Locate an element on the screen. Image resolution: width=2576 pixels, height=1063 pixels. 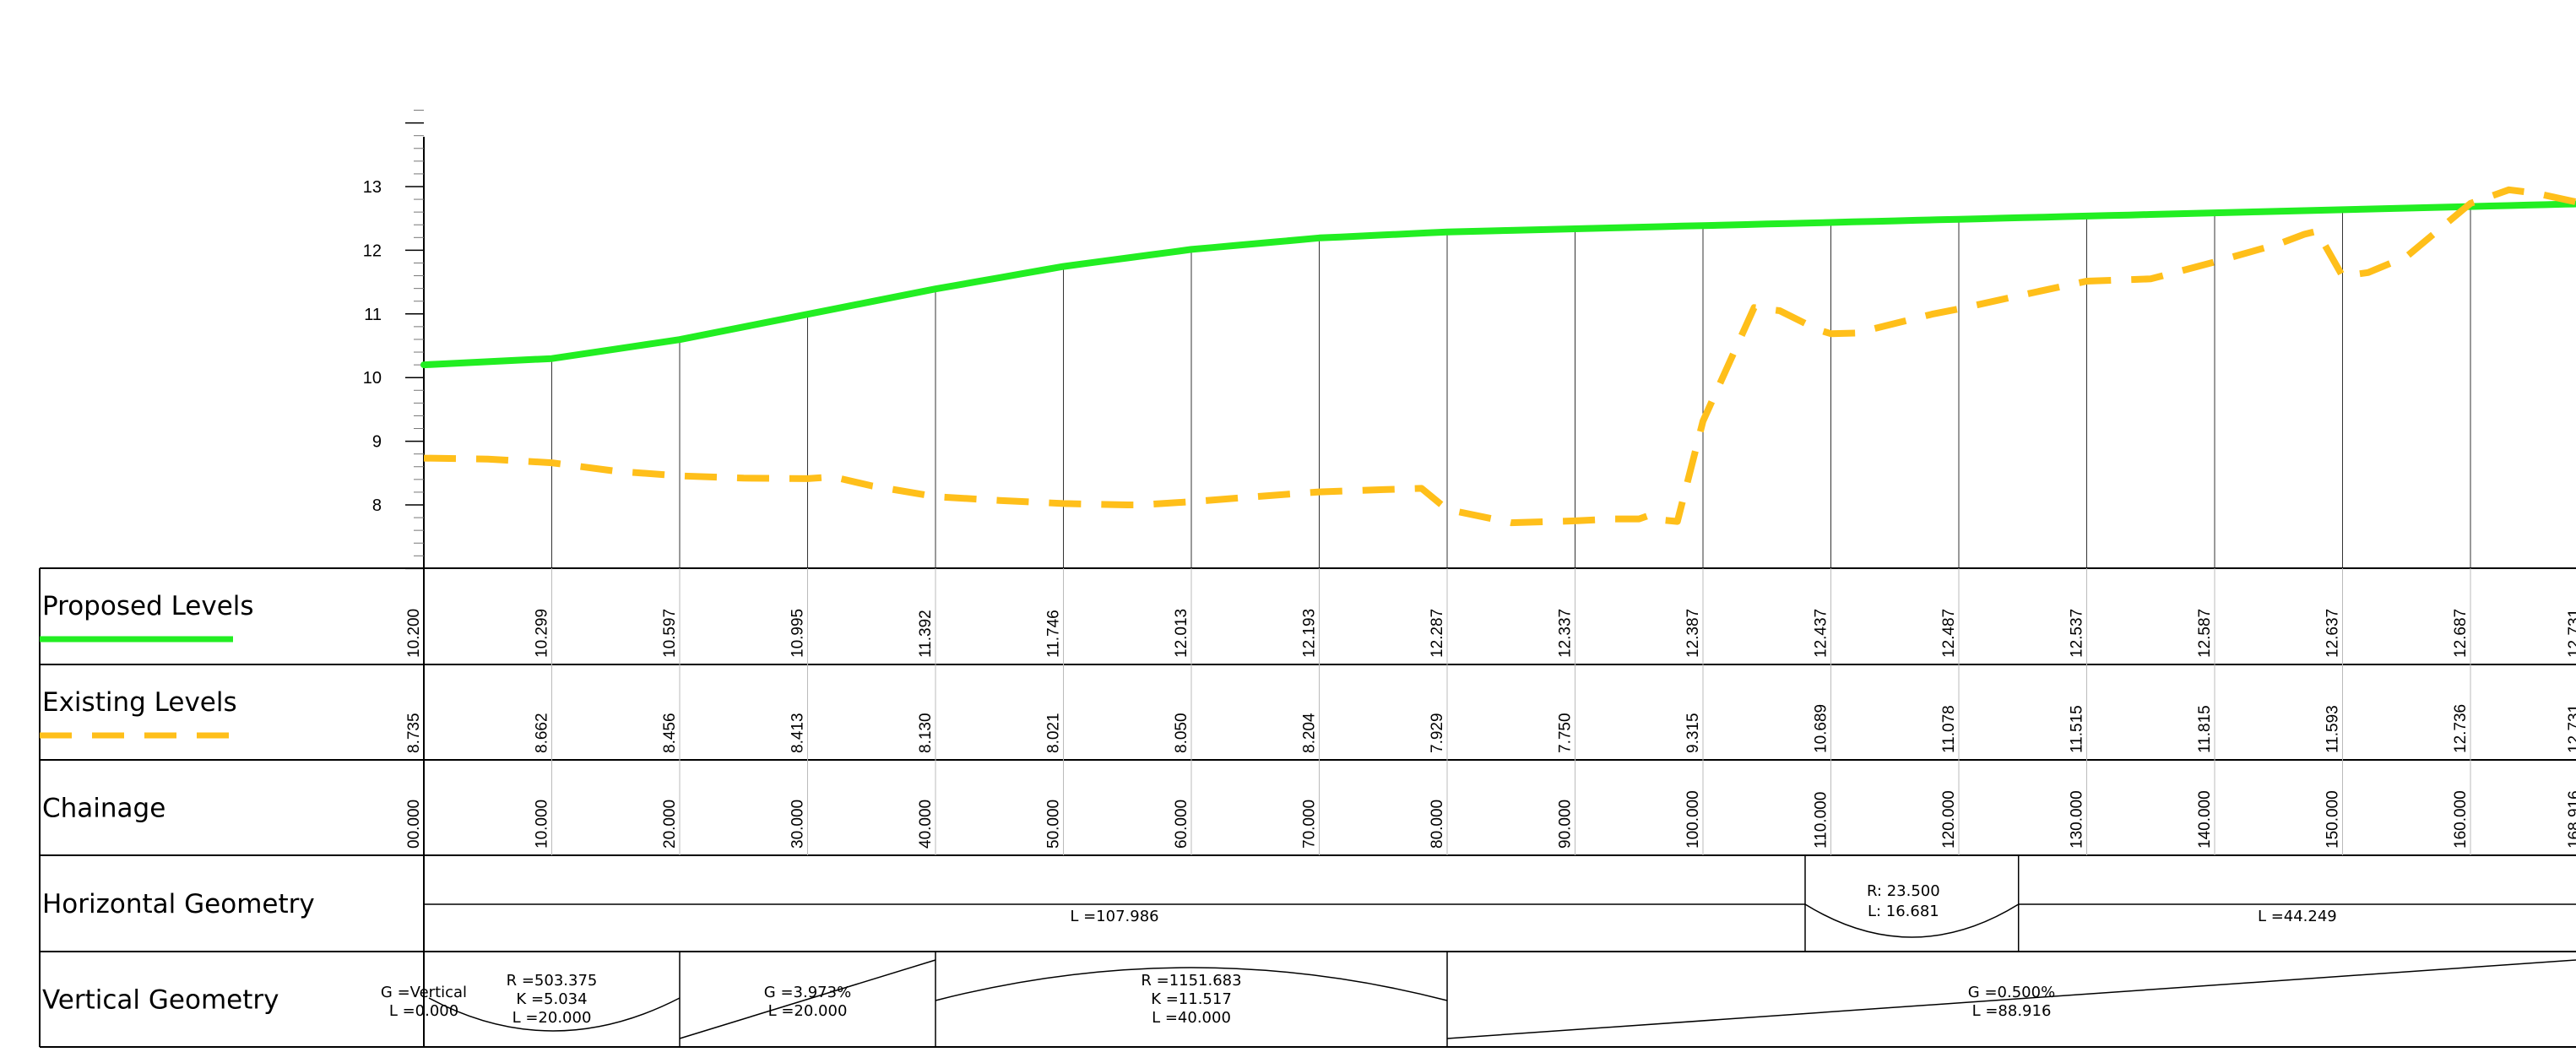
row-title-horizontal: Horizontal Geometry is located at coordinates (179, 904).